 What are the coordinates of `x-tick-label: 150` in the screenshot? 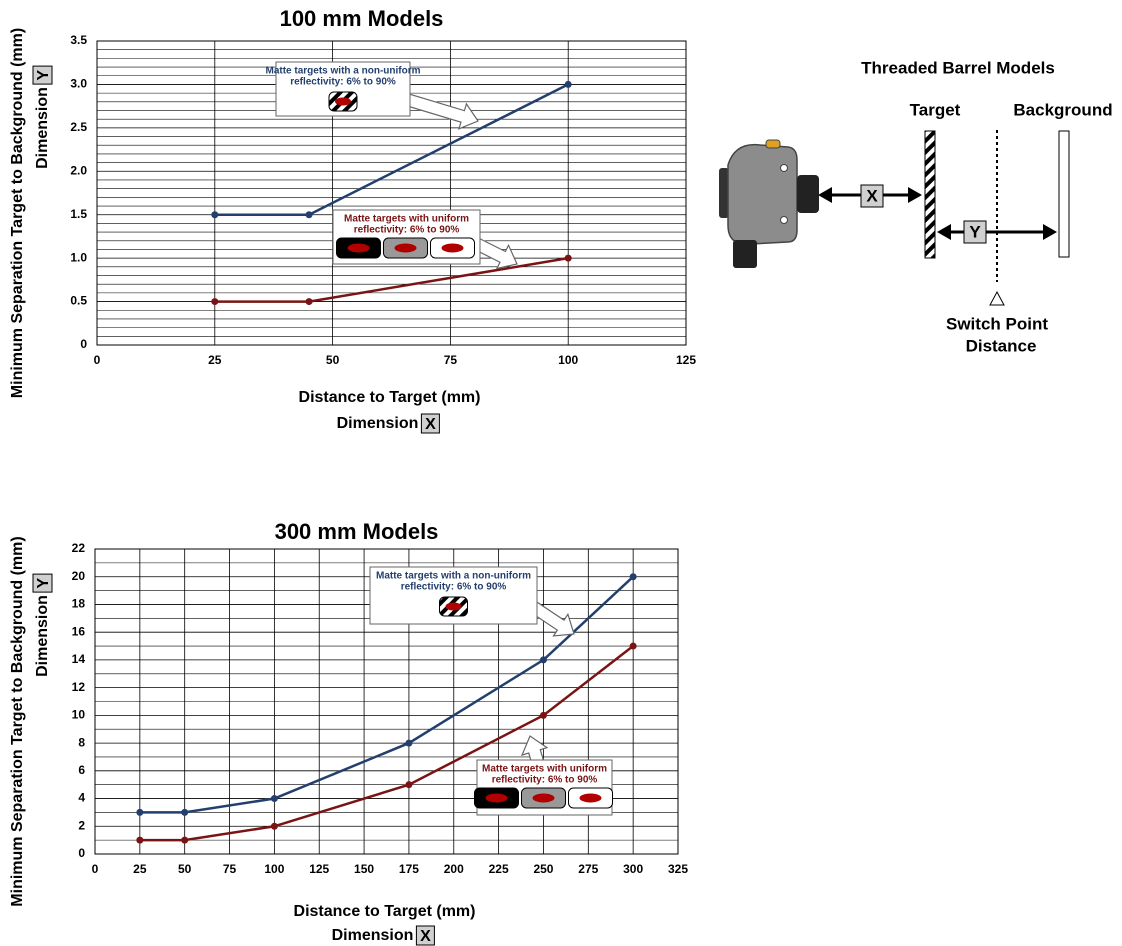 It's located at (364, 869).